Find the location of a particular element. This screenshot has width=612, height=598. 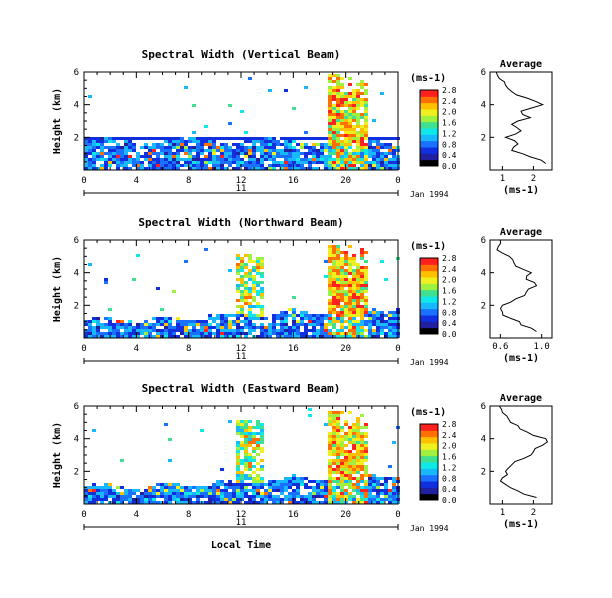

colorbar-tick-label: 1.2 is located at coordinates (449, 133).